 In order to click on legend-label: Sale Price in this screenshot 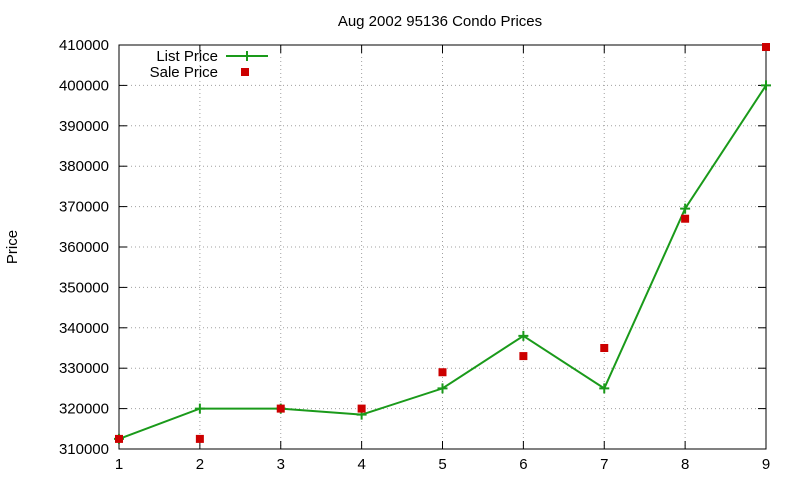, I will do `click(184, 72)`.